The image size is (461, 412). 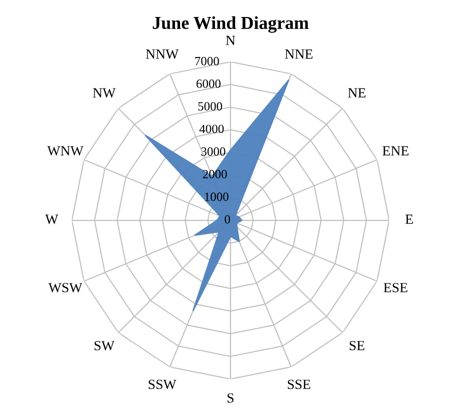 I want to click on spoke-label: SSE, so click(x=299, y=385).